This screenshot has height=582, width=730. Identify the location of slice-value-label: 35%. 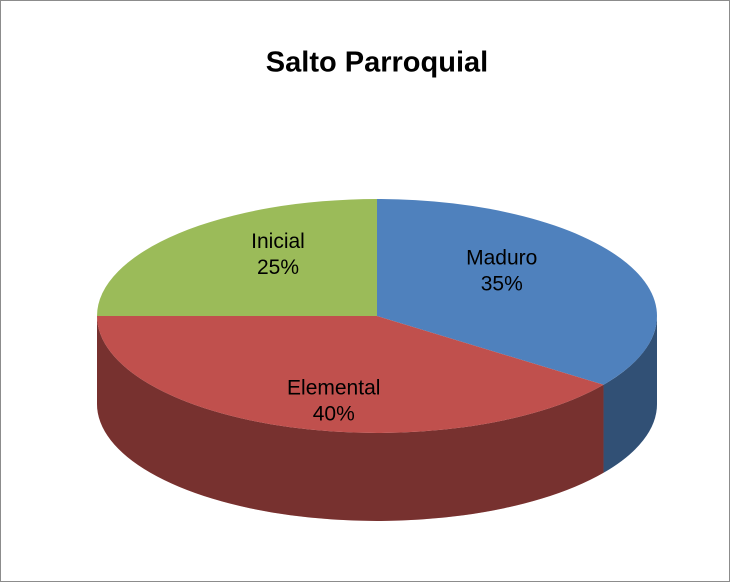
(502, 283).